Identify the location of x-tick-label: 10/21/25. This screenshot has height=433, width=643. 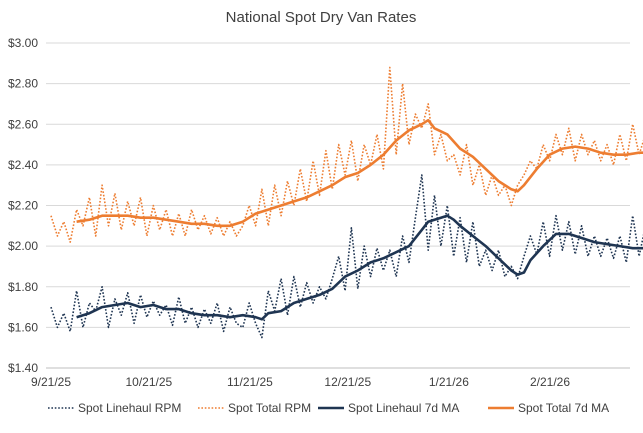
(148, 382).